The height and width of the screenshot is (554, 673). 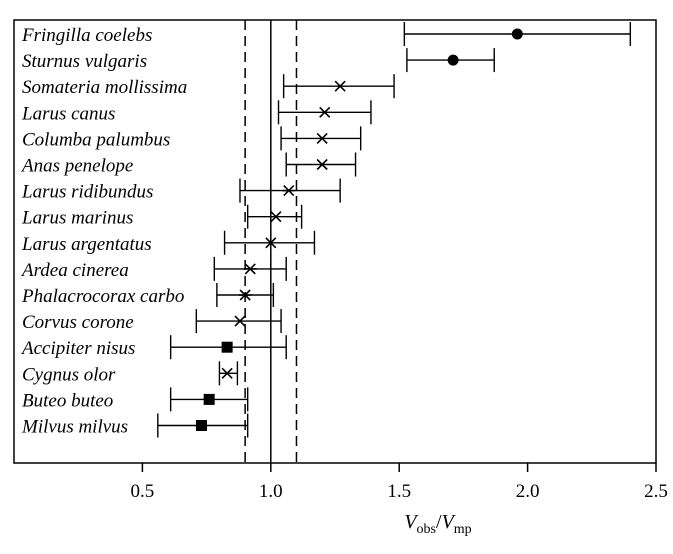 What do you see at coordinates (104, 87) in the screenshot?
I see `species-label: Somateria mollissima` at bounding box center [104, 87].